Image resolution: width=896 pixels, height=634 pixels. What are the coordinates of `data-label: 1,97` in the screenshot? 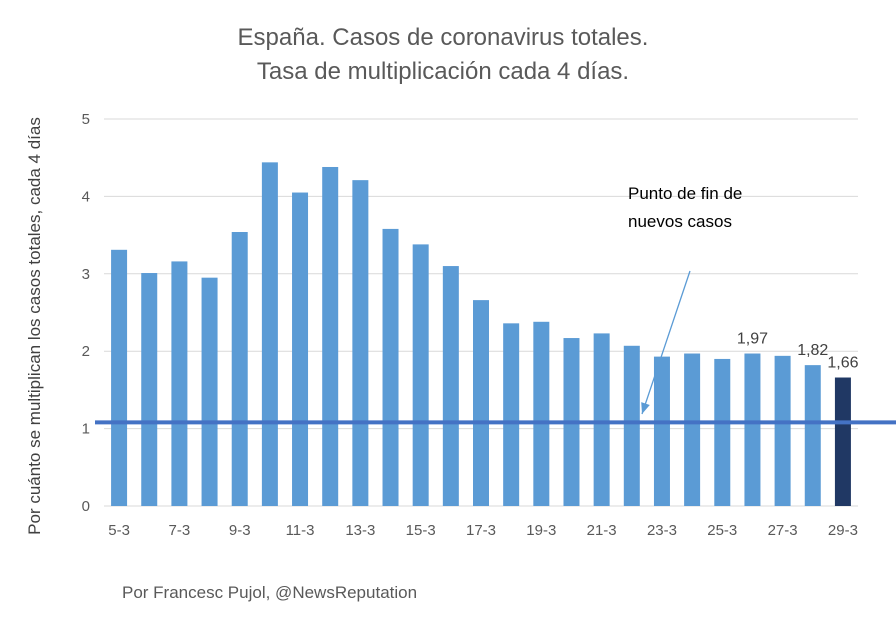 It's located at (752, 339).